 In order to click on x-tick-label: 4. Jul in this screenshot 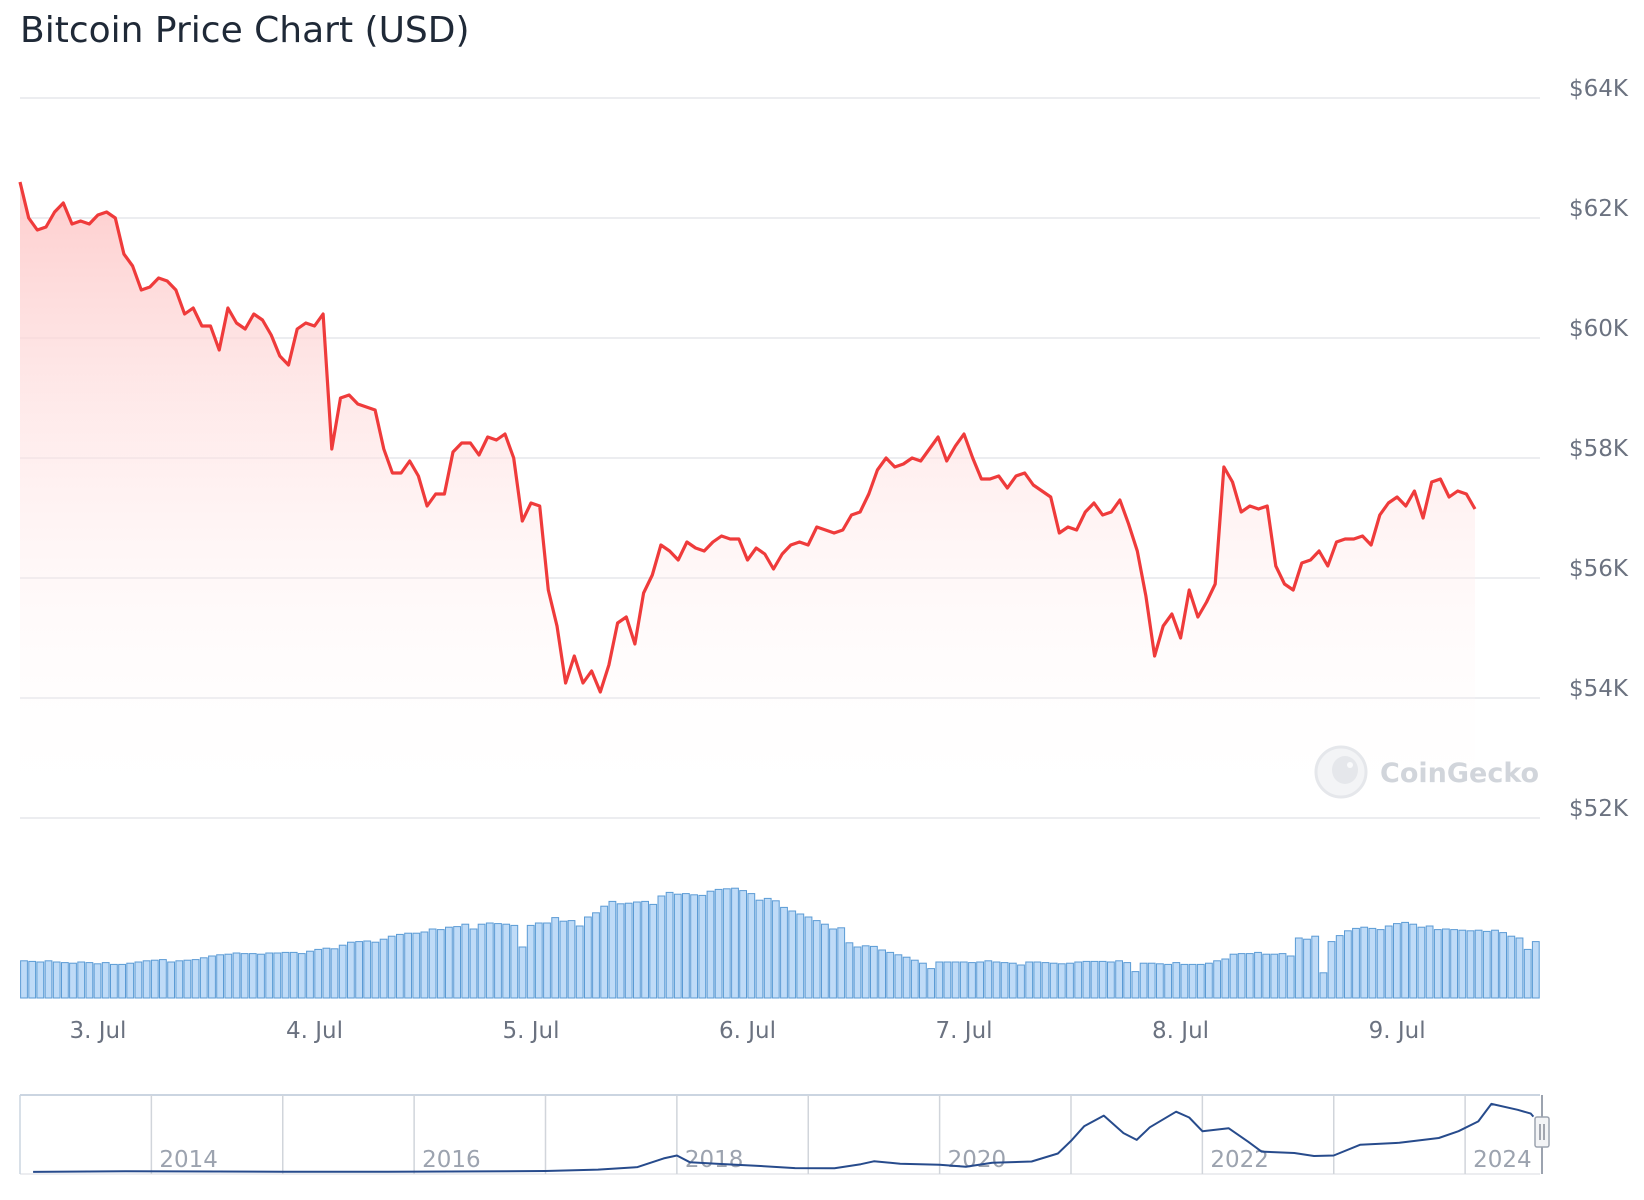, I will do `click(314, 1031)`.